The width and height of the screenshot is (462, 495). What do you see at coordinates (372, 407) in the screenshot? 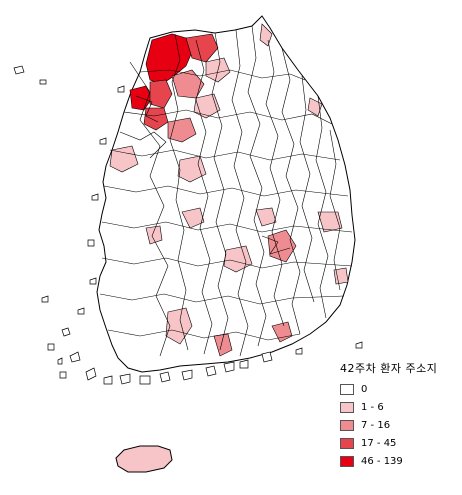
I see `legend-label: 1 - 6` at bounding box center [372, 407].